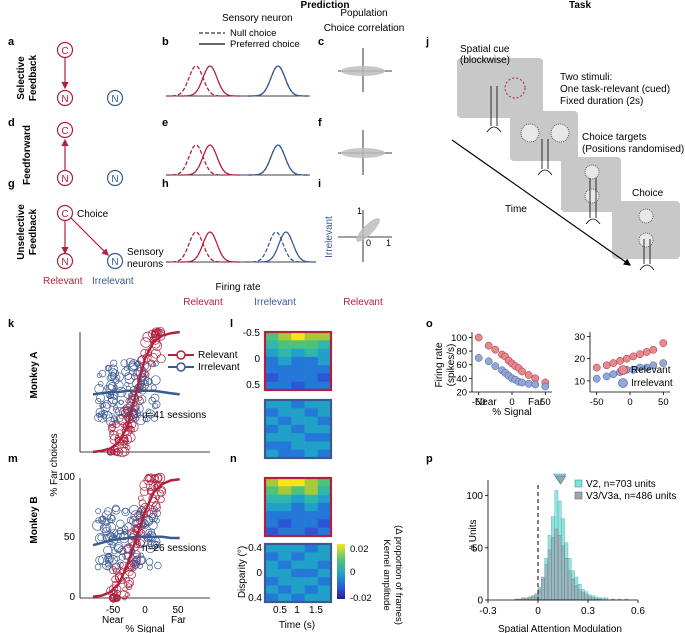 The image size is (685, 633). Describe the element at coordinates (361, 598) in the screenshot. I see `cbar-tick-min: -0.02` at that location.